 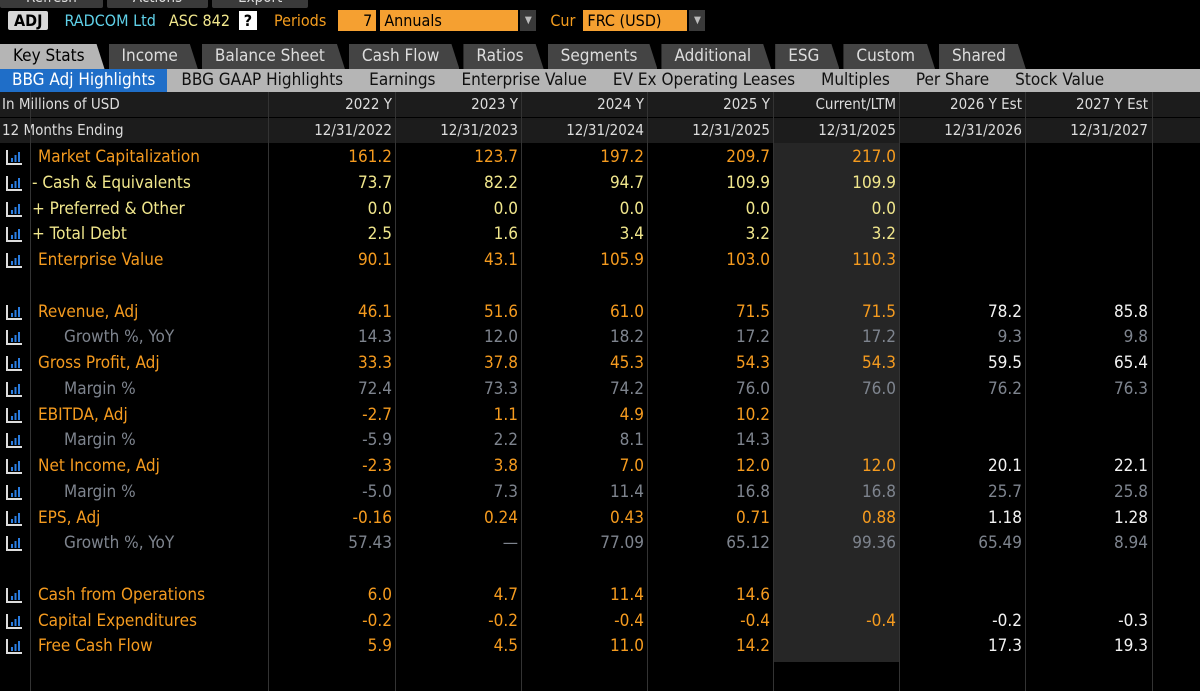 What do you see at coordinates (117, 620) in the screenshot?
I see `row-label: Capital Expenditures` at bounding box center [117, 620].